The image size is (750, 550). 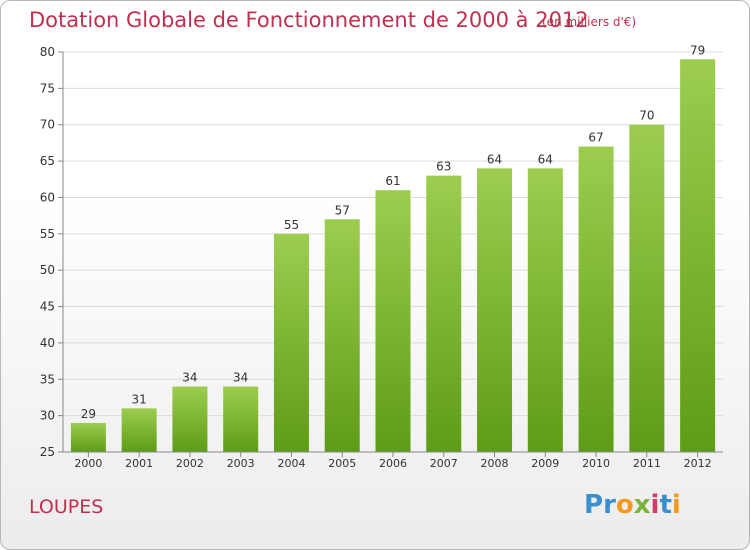 I want to click on x-tick-label: 2005, so click(x=342, y=463).